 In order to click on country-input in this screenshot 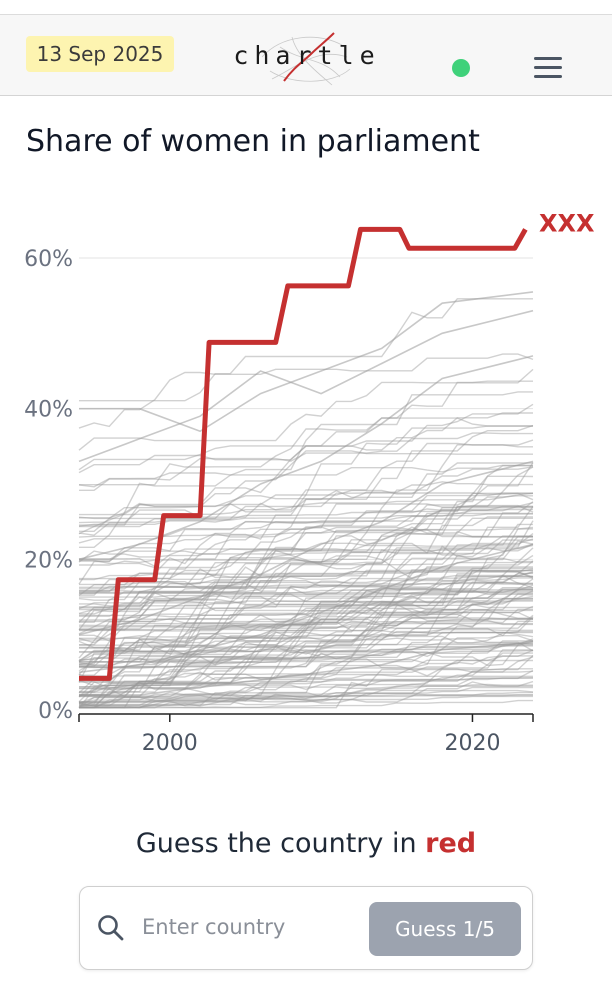, I will do `click(252, 927)`.